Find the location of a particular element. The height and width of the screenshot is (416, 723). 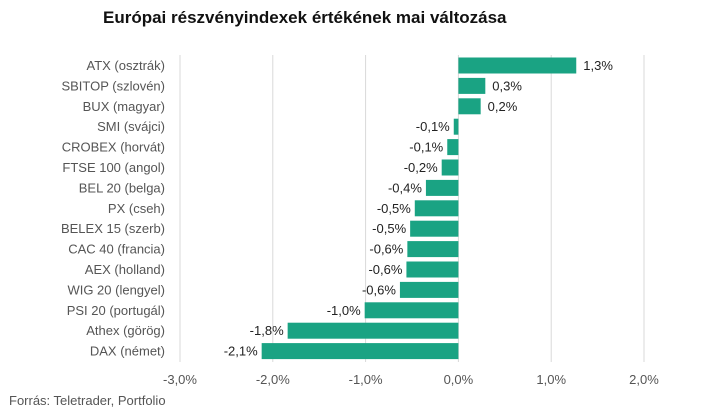

category-label: CROBEX (horvát) is located at coordinates (113, 147).